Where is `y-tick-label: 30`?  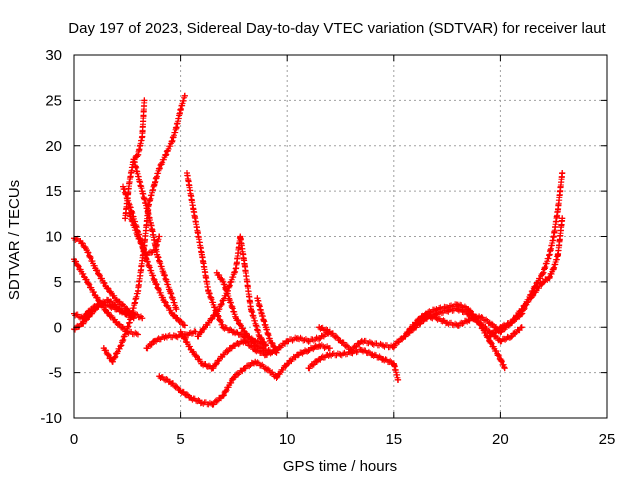
y-tick-label: 30 is located at coordinates (53, 55).